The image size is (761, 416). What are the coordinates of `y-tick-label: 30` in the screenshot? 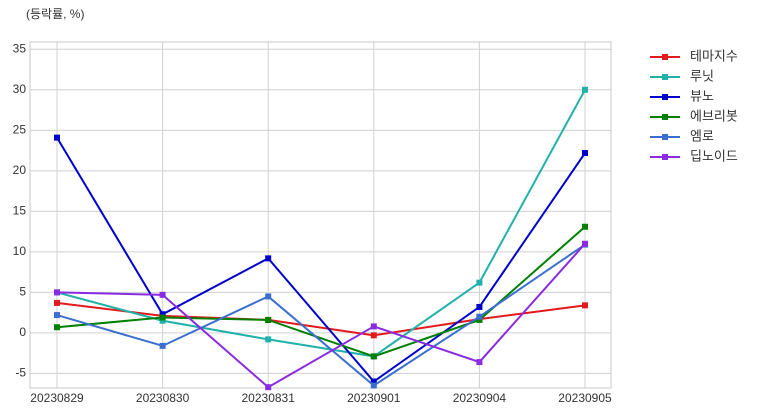 It's located at (20, 89).